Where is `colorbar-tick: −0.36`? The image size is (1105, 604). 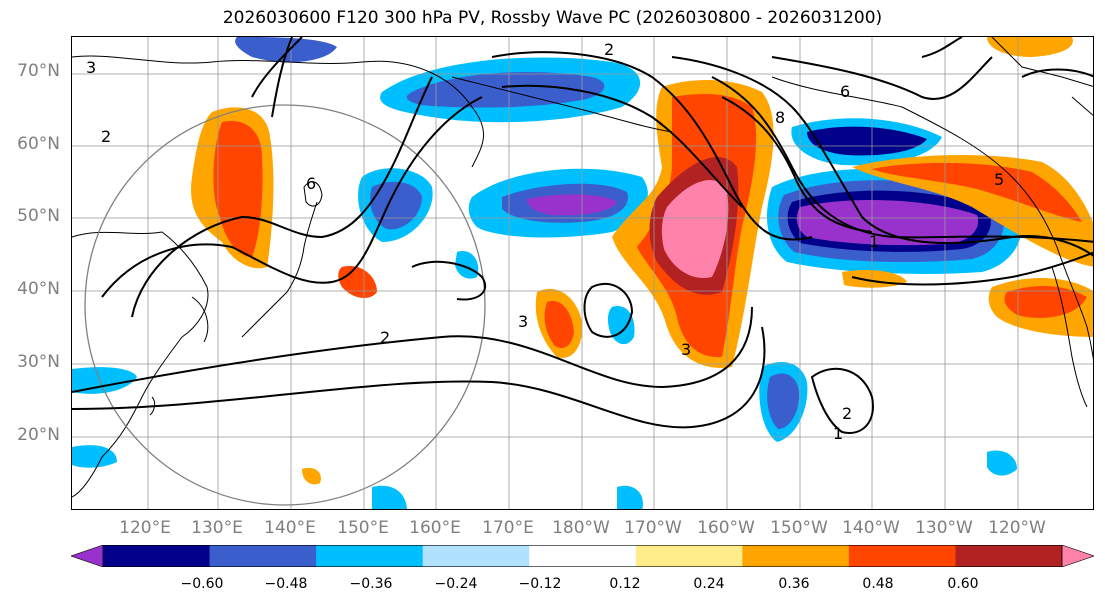
colorbar-tick: −0.36 is located at coordinates (371, 584).